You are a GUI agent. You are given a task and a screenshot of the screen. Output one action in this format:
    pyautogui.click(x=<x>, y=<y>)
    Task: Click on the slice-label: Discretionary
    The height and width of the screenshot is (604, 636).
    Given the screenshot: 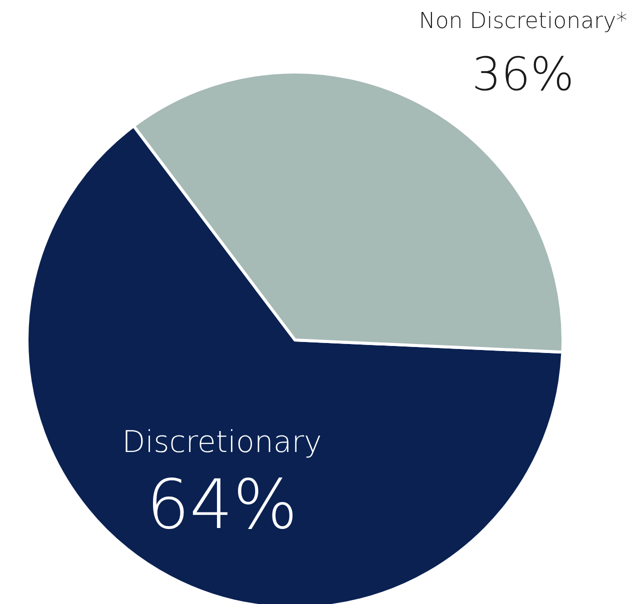 What is the action you would take?
    pyautogui.click(x=222, y=442)
    